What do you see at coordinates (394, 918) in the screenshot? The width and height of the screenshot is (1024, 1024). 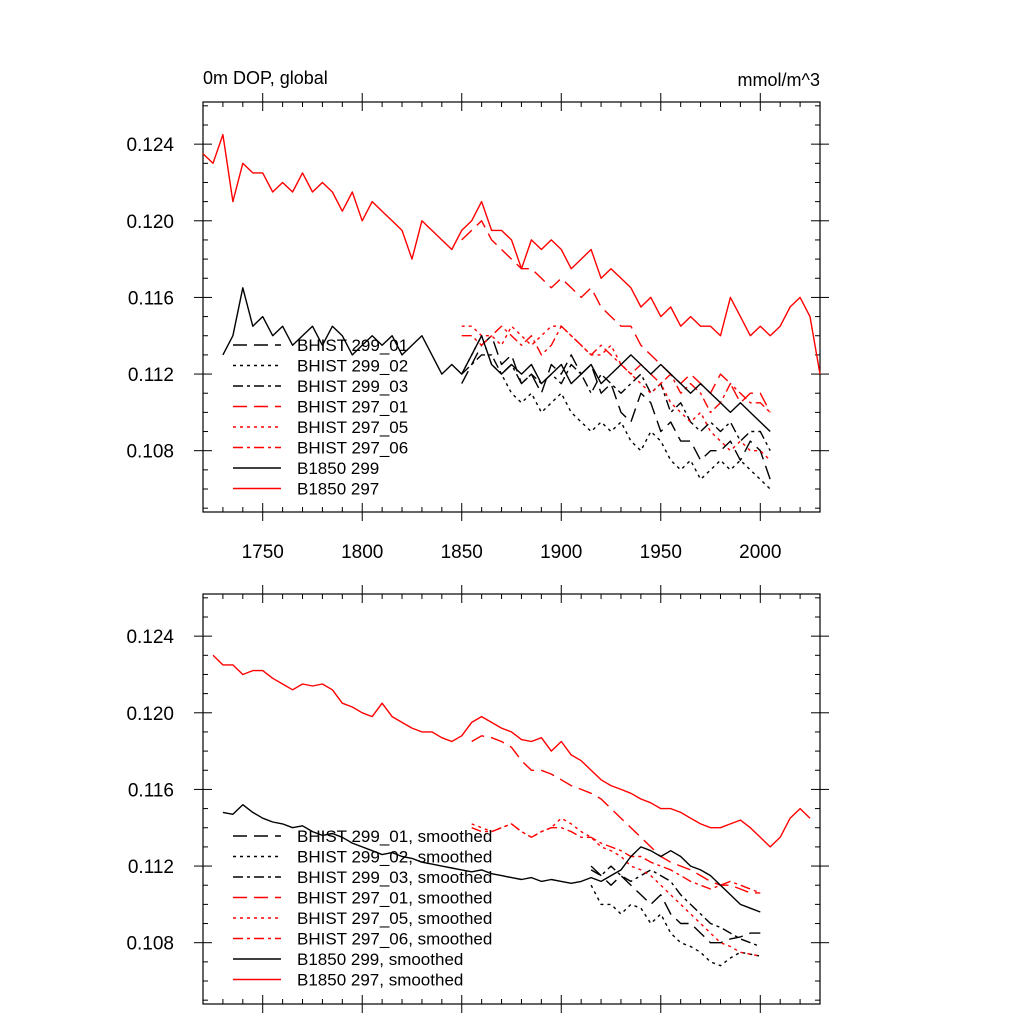 I see `legend-label: BHIST 297_05, smoothed` at bounding box center [394, 918].